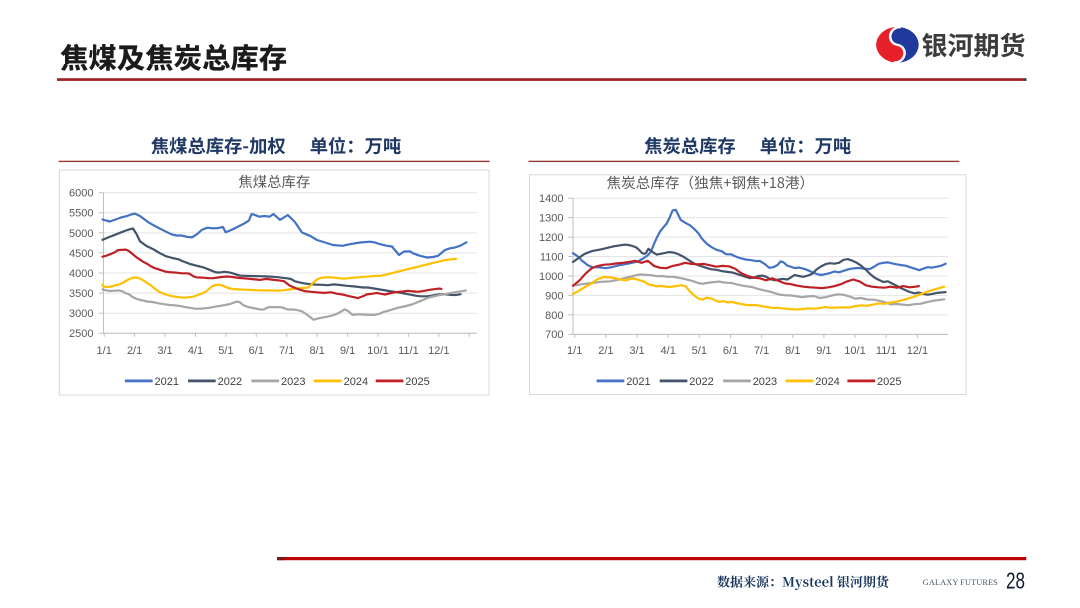 The image size is (1080, 608). I want to click on svg-text: 4500, so click(81, 254).